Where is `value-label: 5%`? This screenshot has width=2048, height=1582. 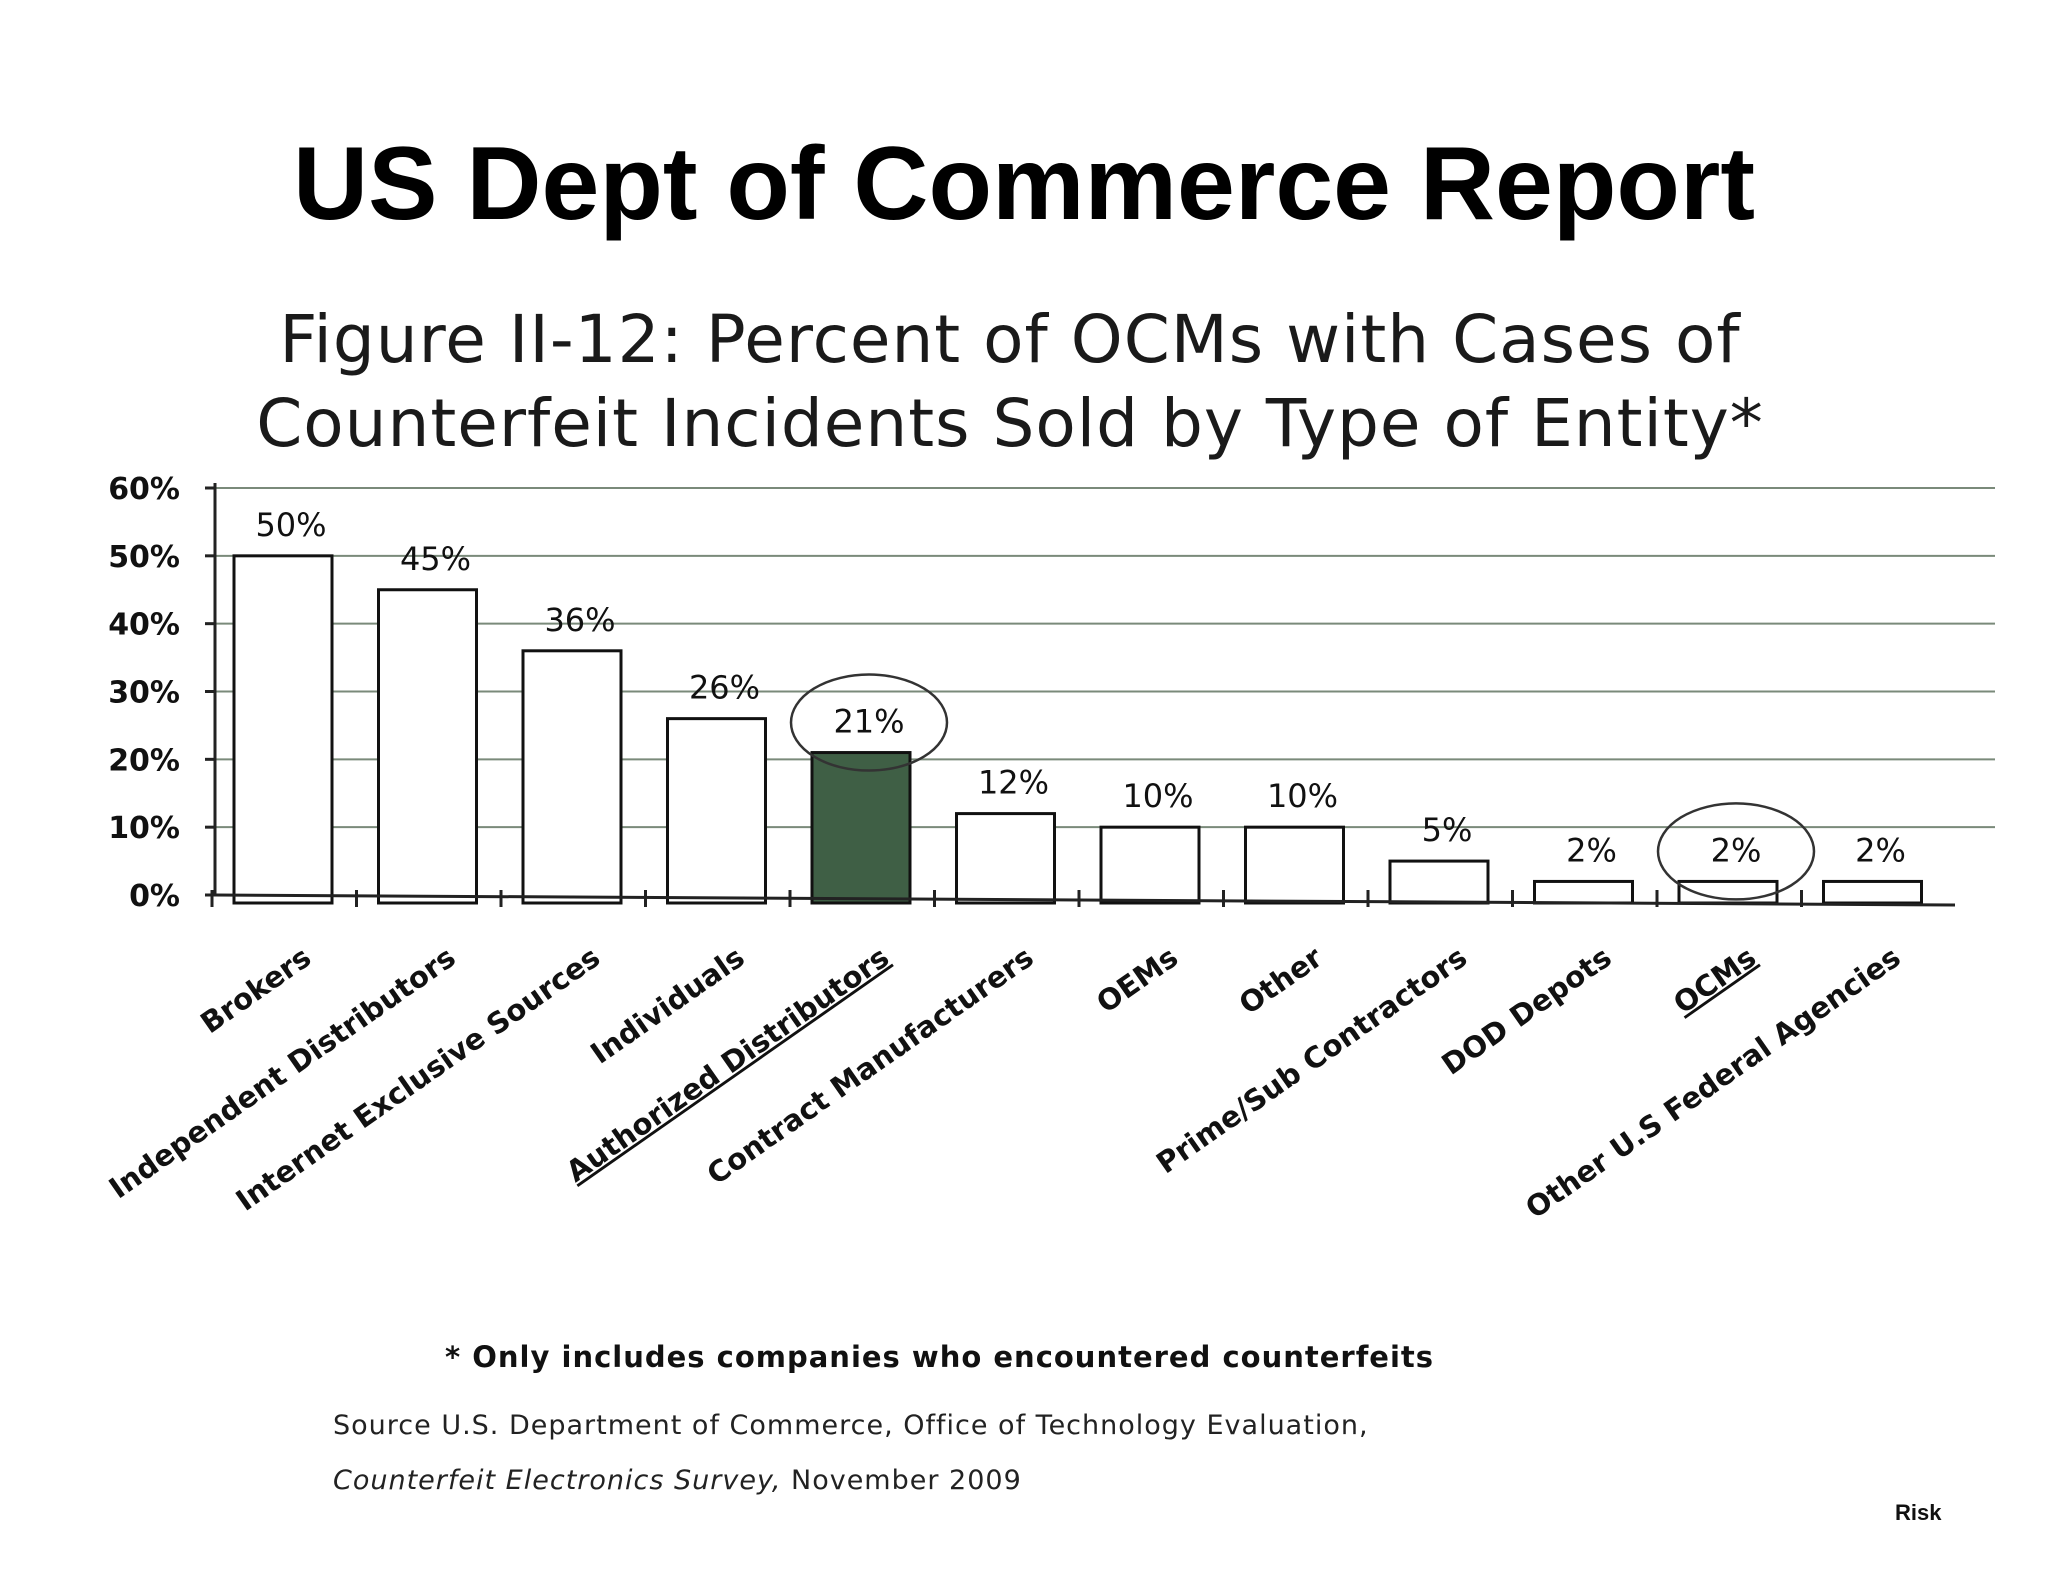
value-label: 5% is located at coordinates (1447, 830).